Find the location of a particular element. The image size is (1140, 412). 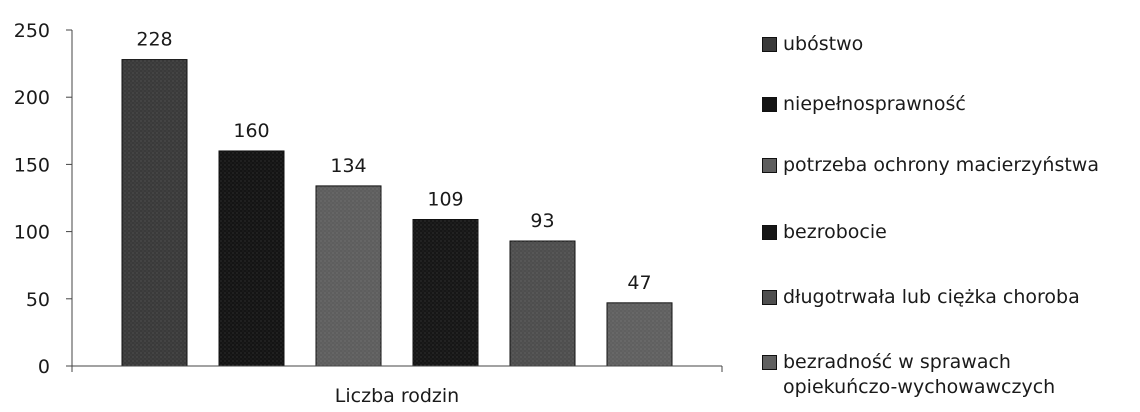

y-tick-label: 250 is located at coordinates (32, 31).